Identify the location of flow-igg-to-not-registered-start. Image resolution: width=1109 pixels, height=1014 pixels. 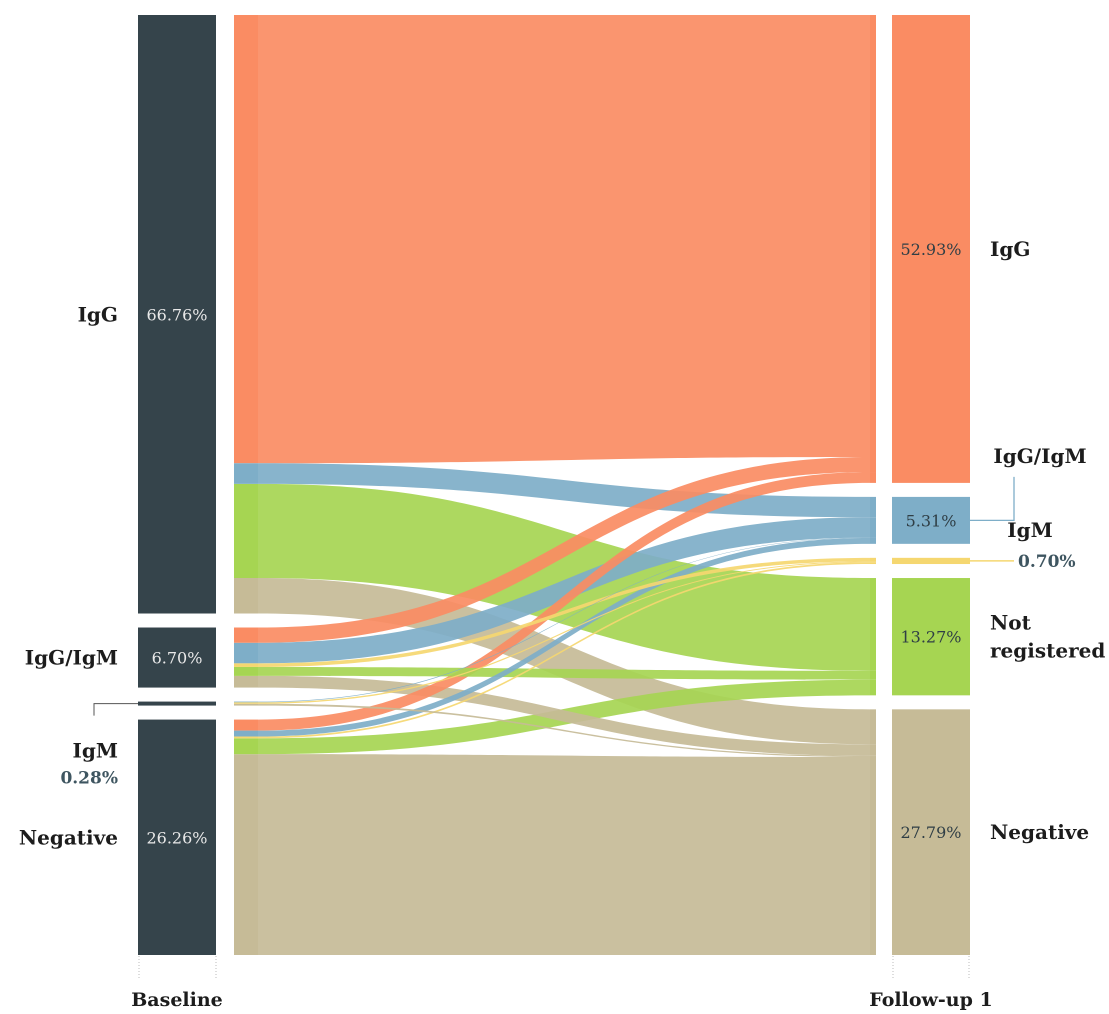
(246, 531).